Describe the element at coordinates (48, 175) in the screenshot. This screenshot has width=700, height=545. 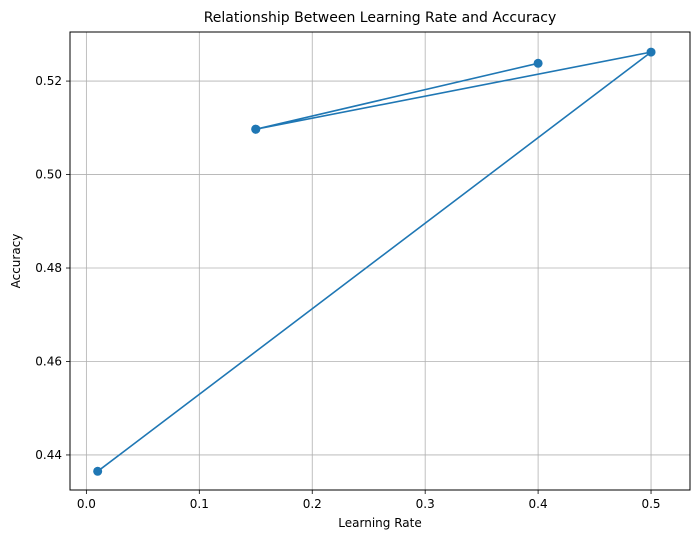
I see `y-tick-label: 0.50` at that location.